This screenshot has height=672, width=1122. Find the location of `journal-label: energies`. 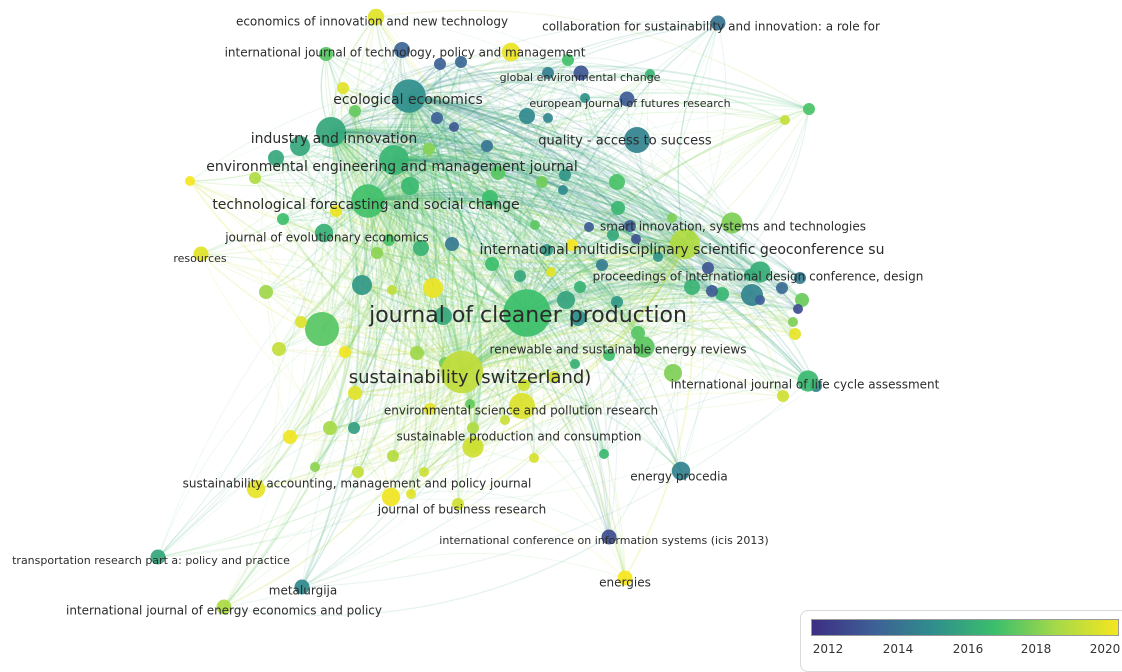

journal-label: energies is located at coordinates (625, 583).